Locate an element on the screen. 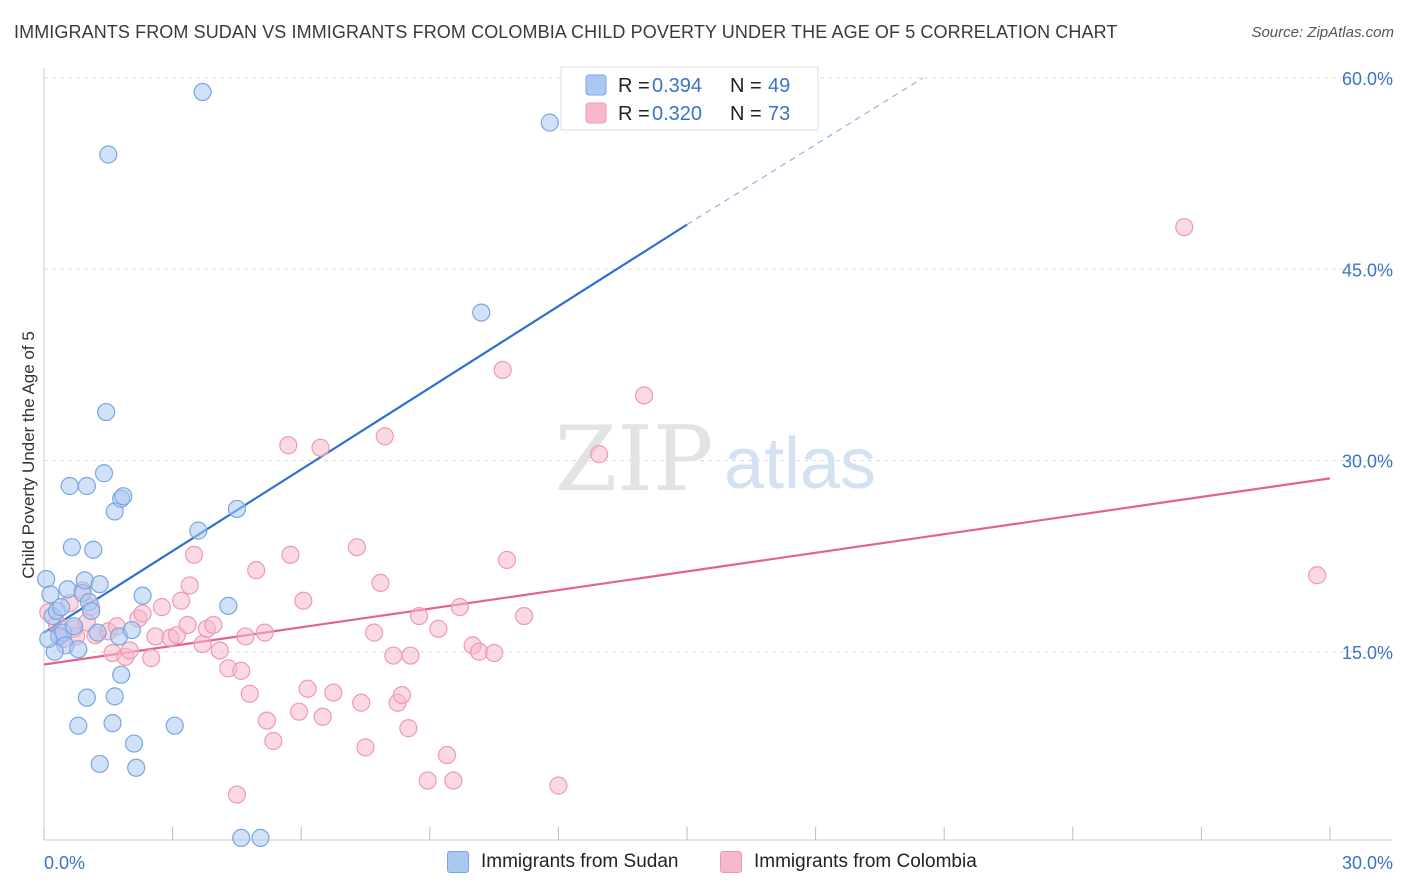 The height and width of the screenshot is (892, 1406). bottom-legend-colombia: Immigrants from Colombia is located at coordinates (848, 862).